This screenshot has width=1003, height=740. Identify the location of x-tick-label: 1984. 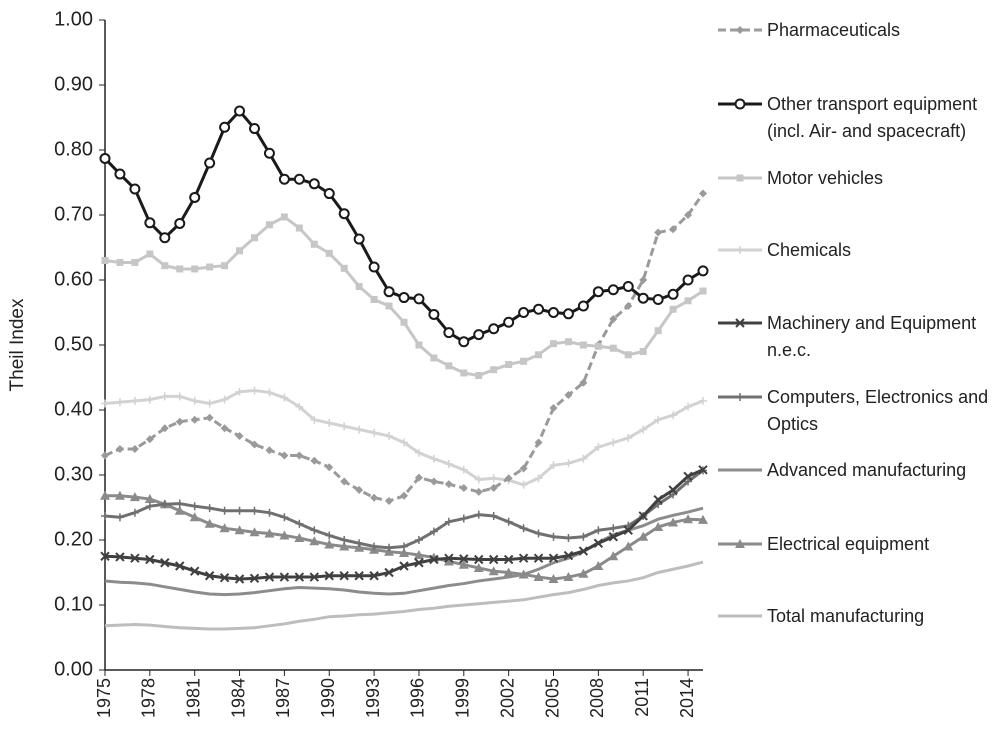
(238, 698).